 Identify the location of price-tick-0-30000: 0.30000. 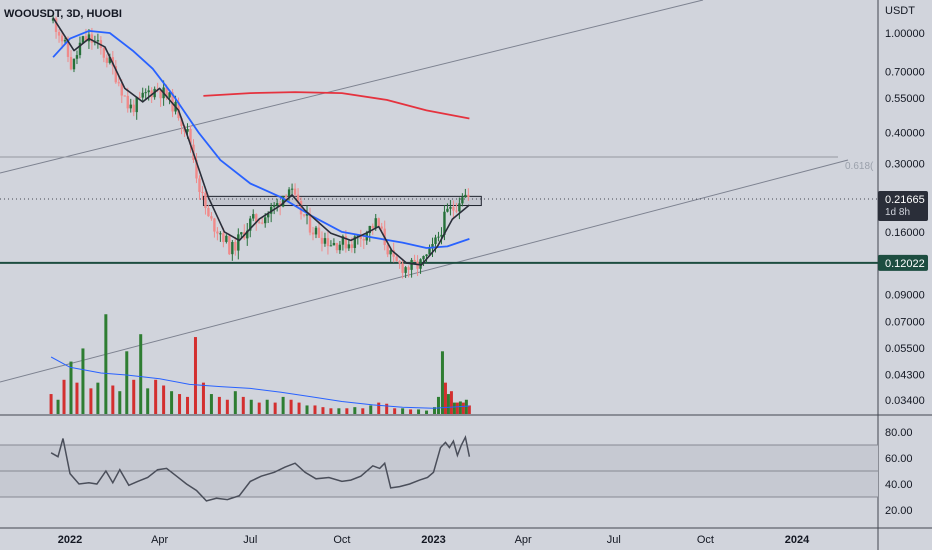
(905, 165).